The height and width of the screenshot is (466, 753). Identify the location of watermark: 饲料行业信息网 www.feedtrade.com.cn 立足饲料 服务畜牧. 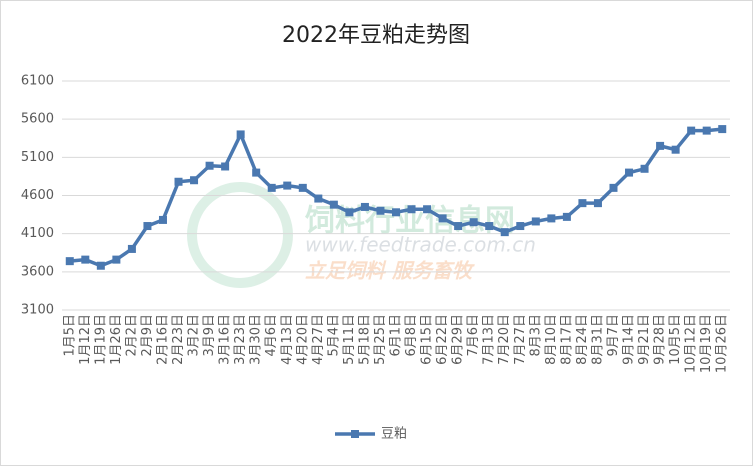
(361, 235).